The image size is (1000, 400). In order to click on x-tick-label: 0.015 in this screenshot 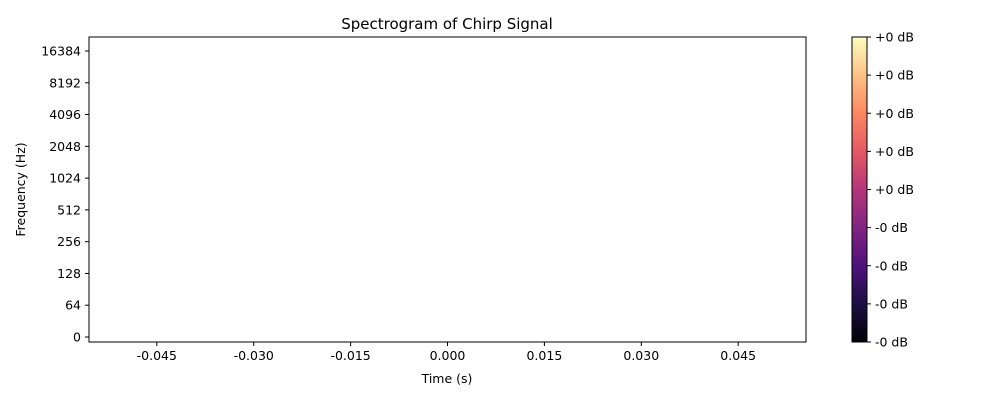, I will do `click(544, 355)`.